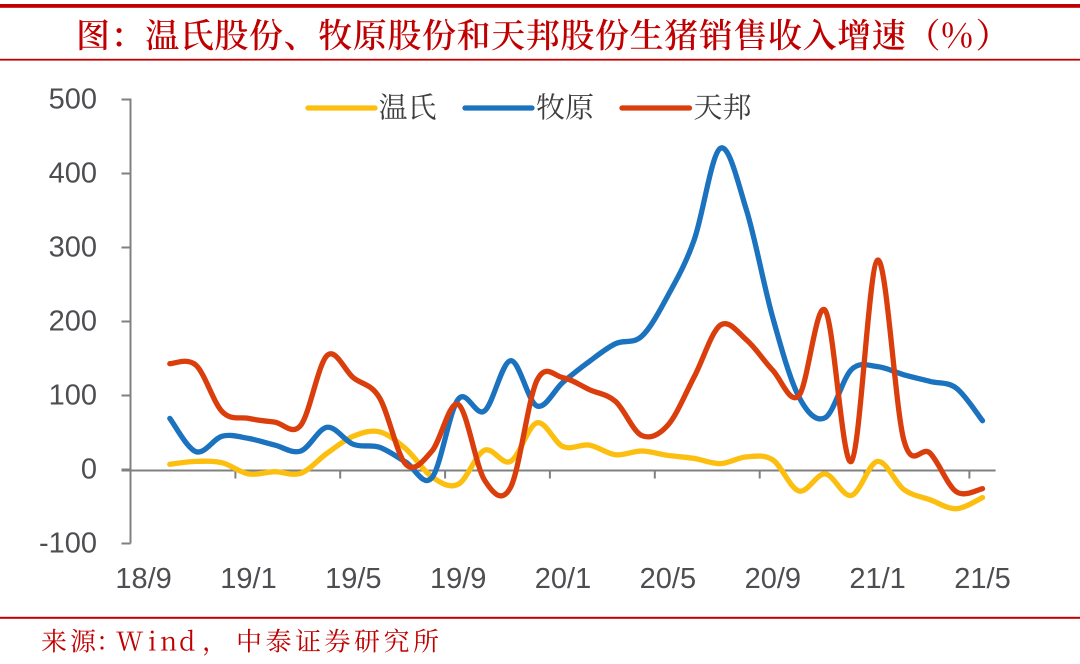 The width and height of the screenshot is (1080, 664). I want to click on svg-text: 200, so click(73, 322).